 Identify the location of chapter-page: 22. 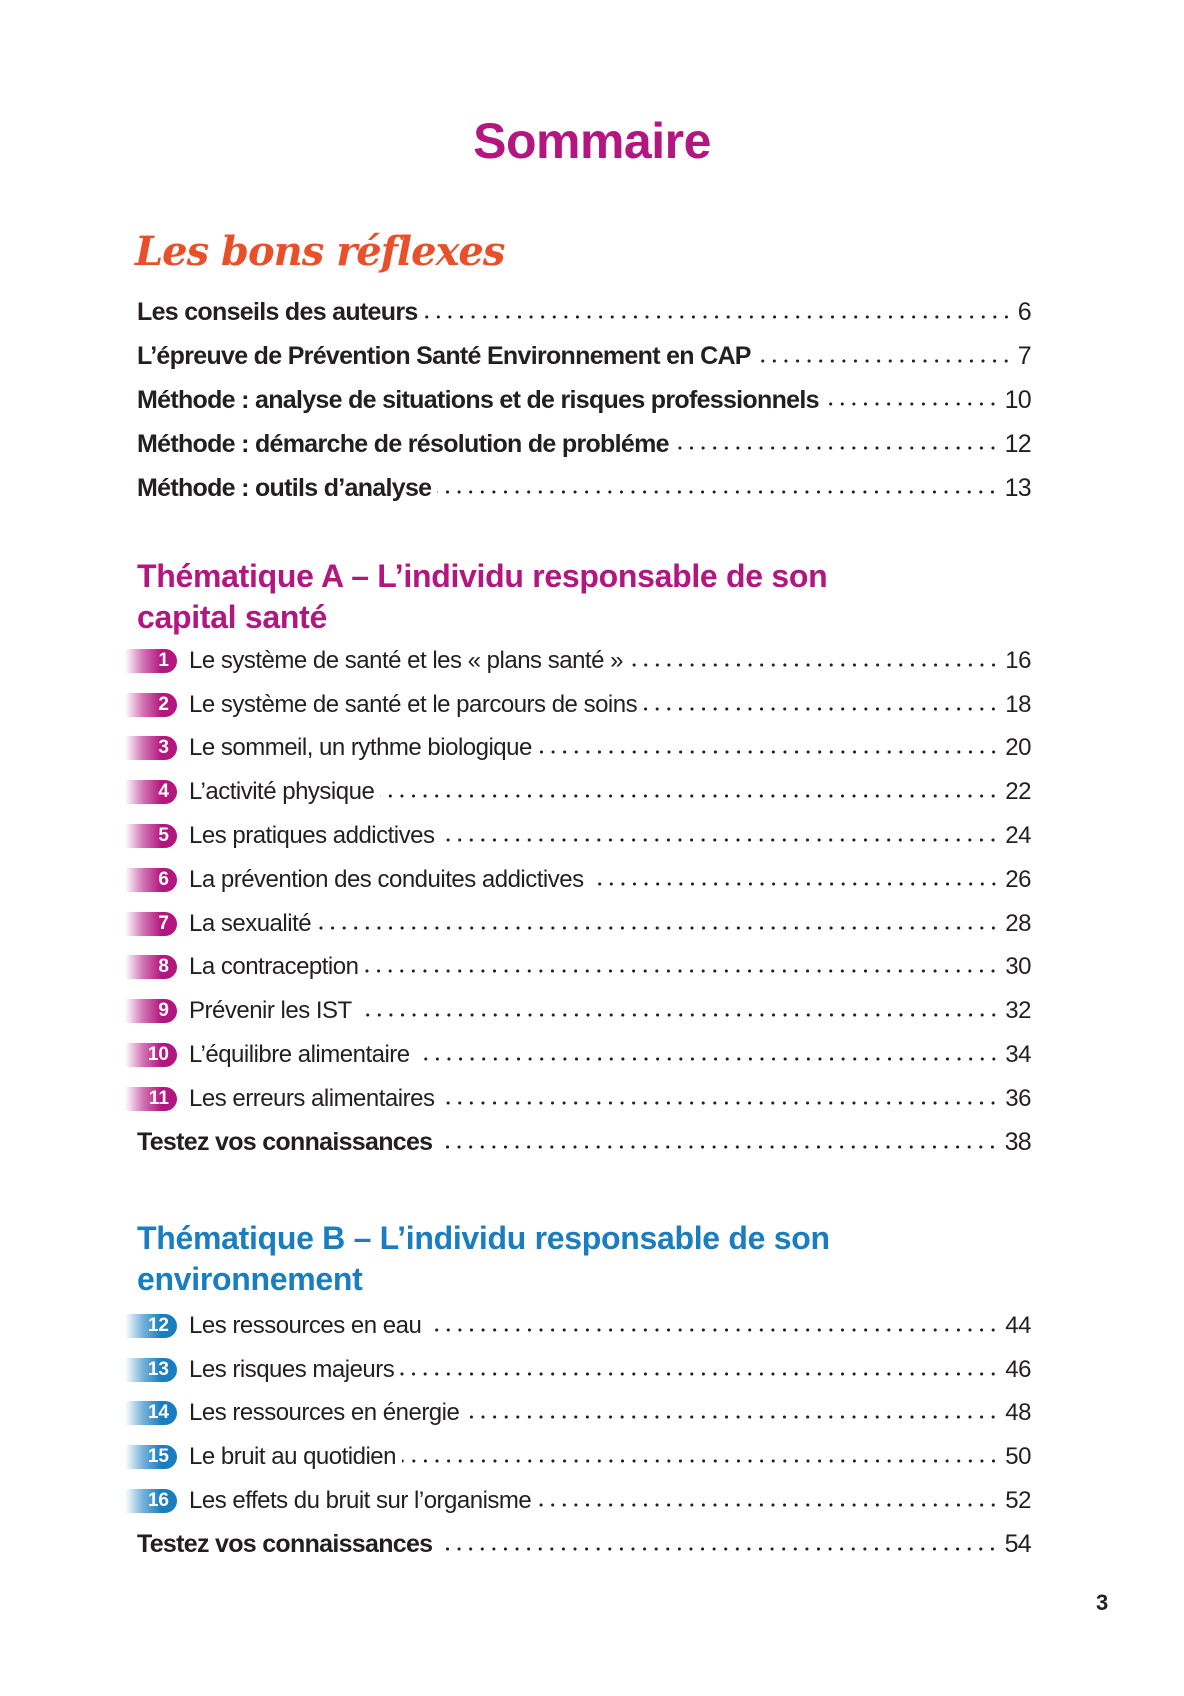
(1018, 792).